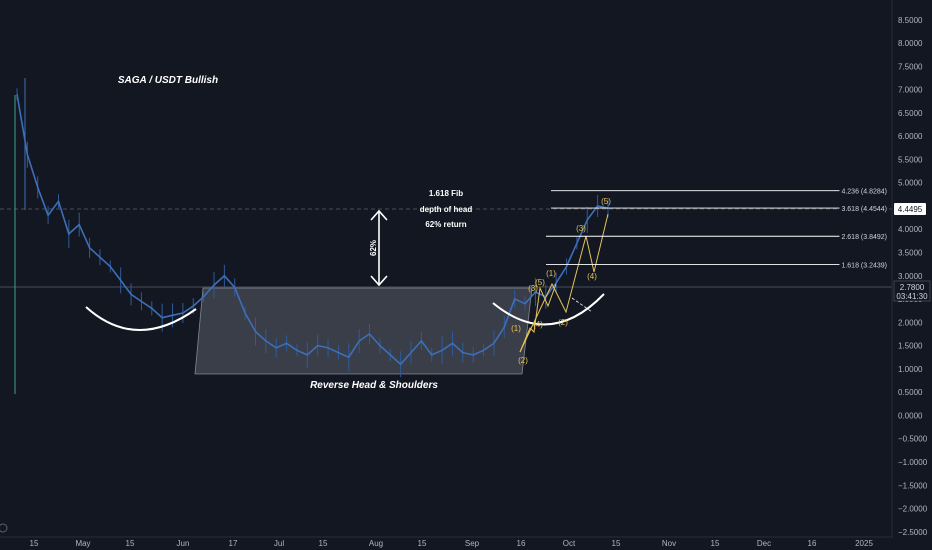 Image resolution: width=932 pixels, height=550 pixels. I want to click on wave-label-large-4: (4), so click(592, 276).